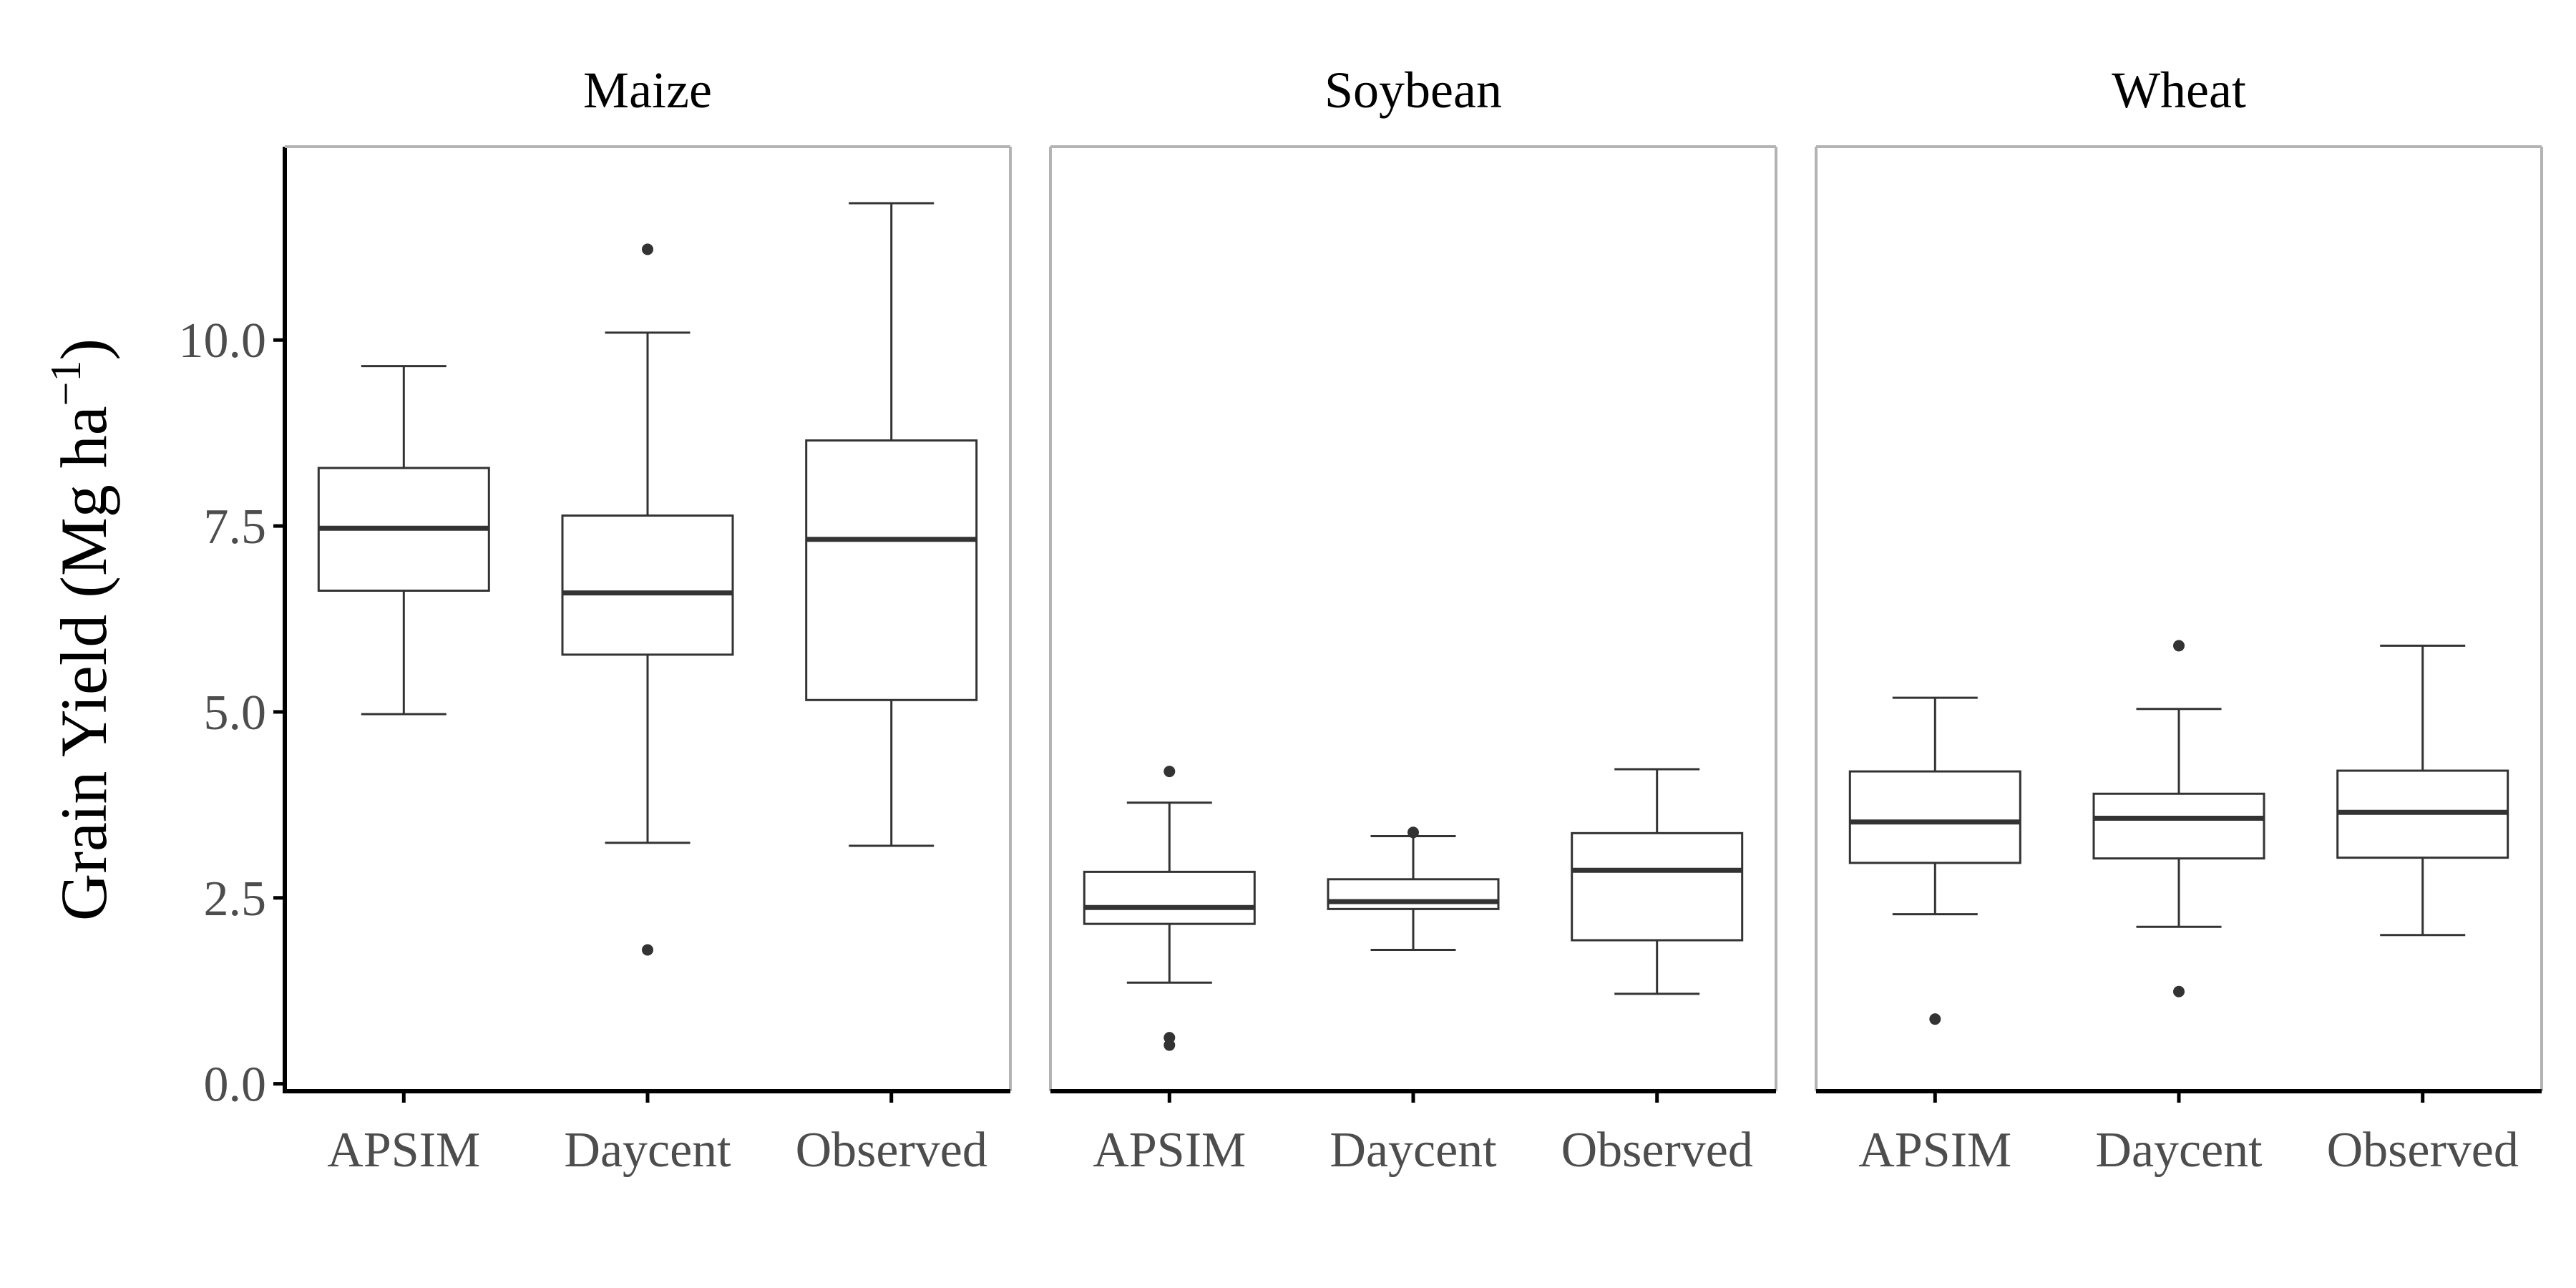  What do you see at coordinates (235, 527) in the screenshot?
I see `y-tick-label: 7.5` at bounding box center [235, 527].